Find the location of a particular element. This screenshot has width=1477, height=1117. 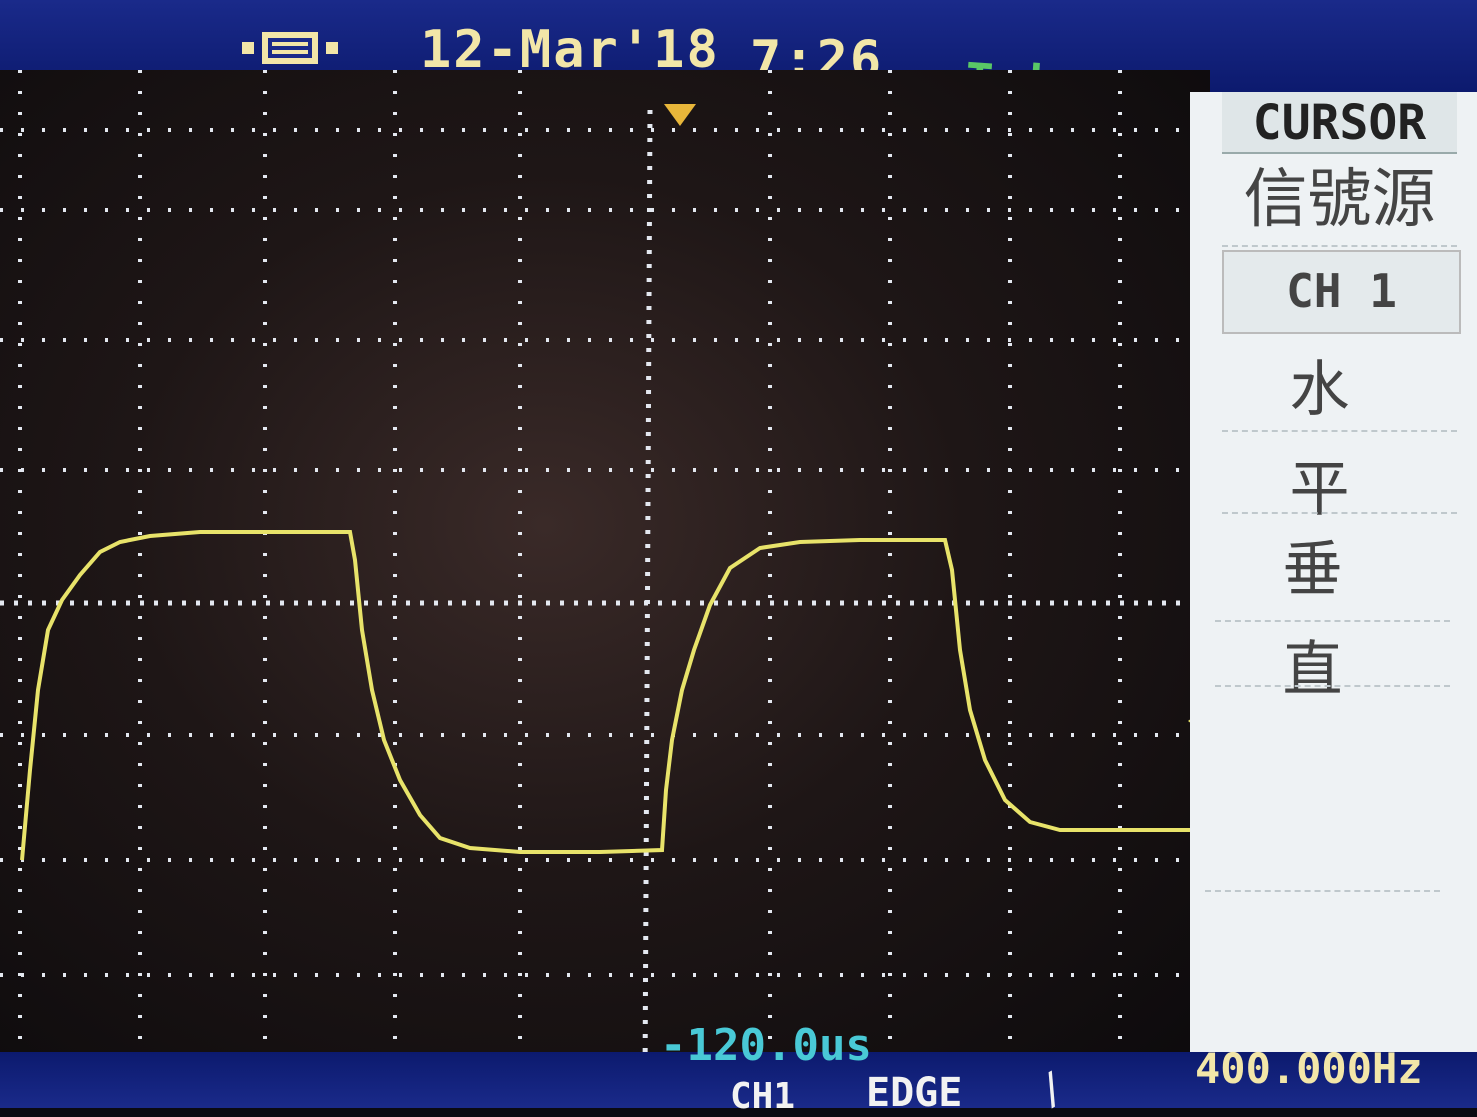

menu-item-vertical-value is located at coordinates (1332, 656).